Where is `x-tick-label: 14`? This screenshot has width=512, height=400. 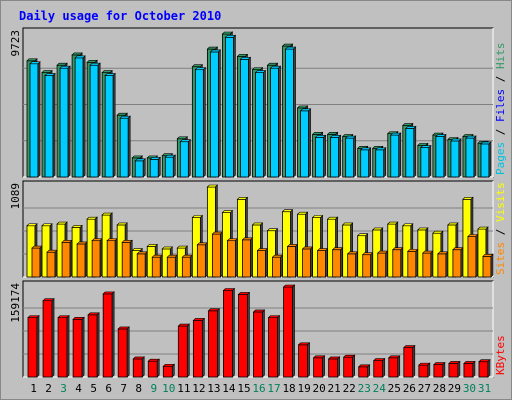 x-tick-label: 14 is located at coordinates (229, 388).